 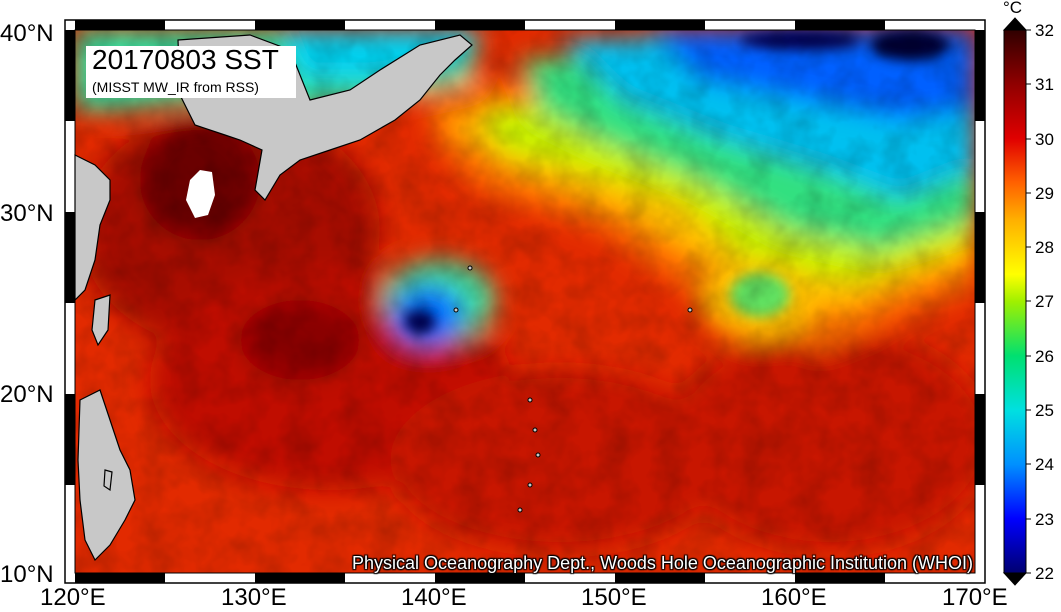 What do you see at coordinates (1016, 301) in the screenshot?
I see `colorbar` at bounding box center [1016, 301].